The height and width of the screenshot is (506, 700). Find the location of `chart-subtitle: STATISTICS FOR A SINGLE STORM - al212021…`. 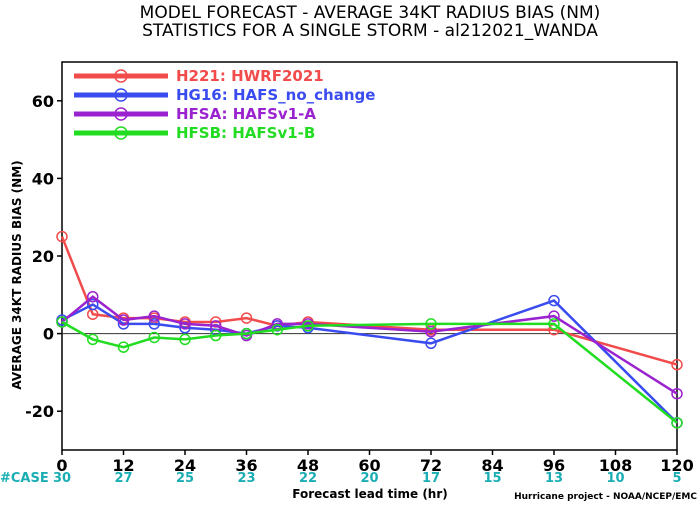

chart-subtitle: STATISTICS FOR A SINGLE STORM - al212021… is located at coordinates (370, 31).